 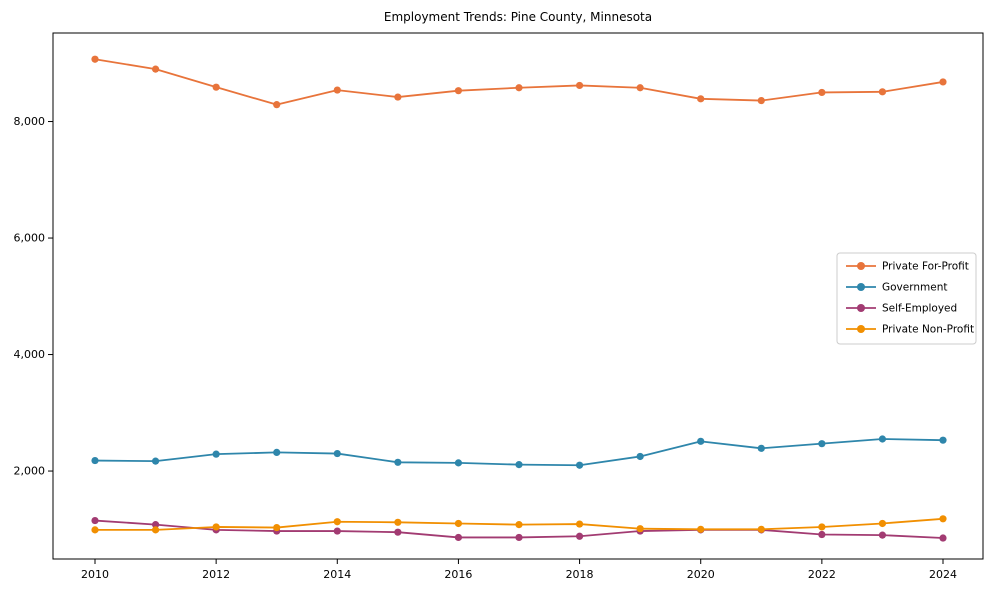 I want to click on y-tick-label: 2,000, so click(x=30, y=471).